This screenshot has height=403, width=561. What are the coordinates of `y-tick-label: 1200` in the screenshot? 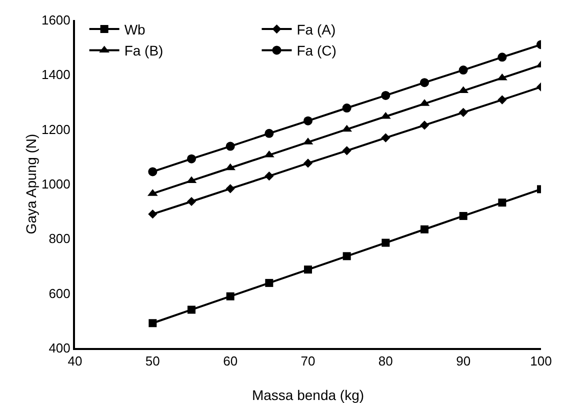 It's located at (55, 129).